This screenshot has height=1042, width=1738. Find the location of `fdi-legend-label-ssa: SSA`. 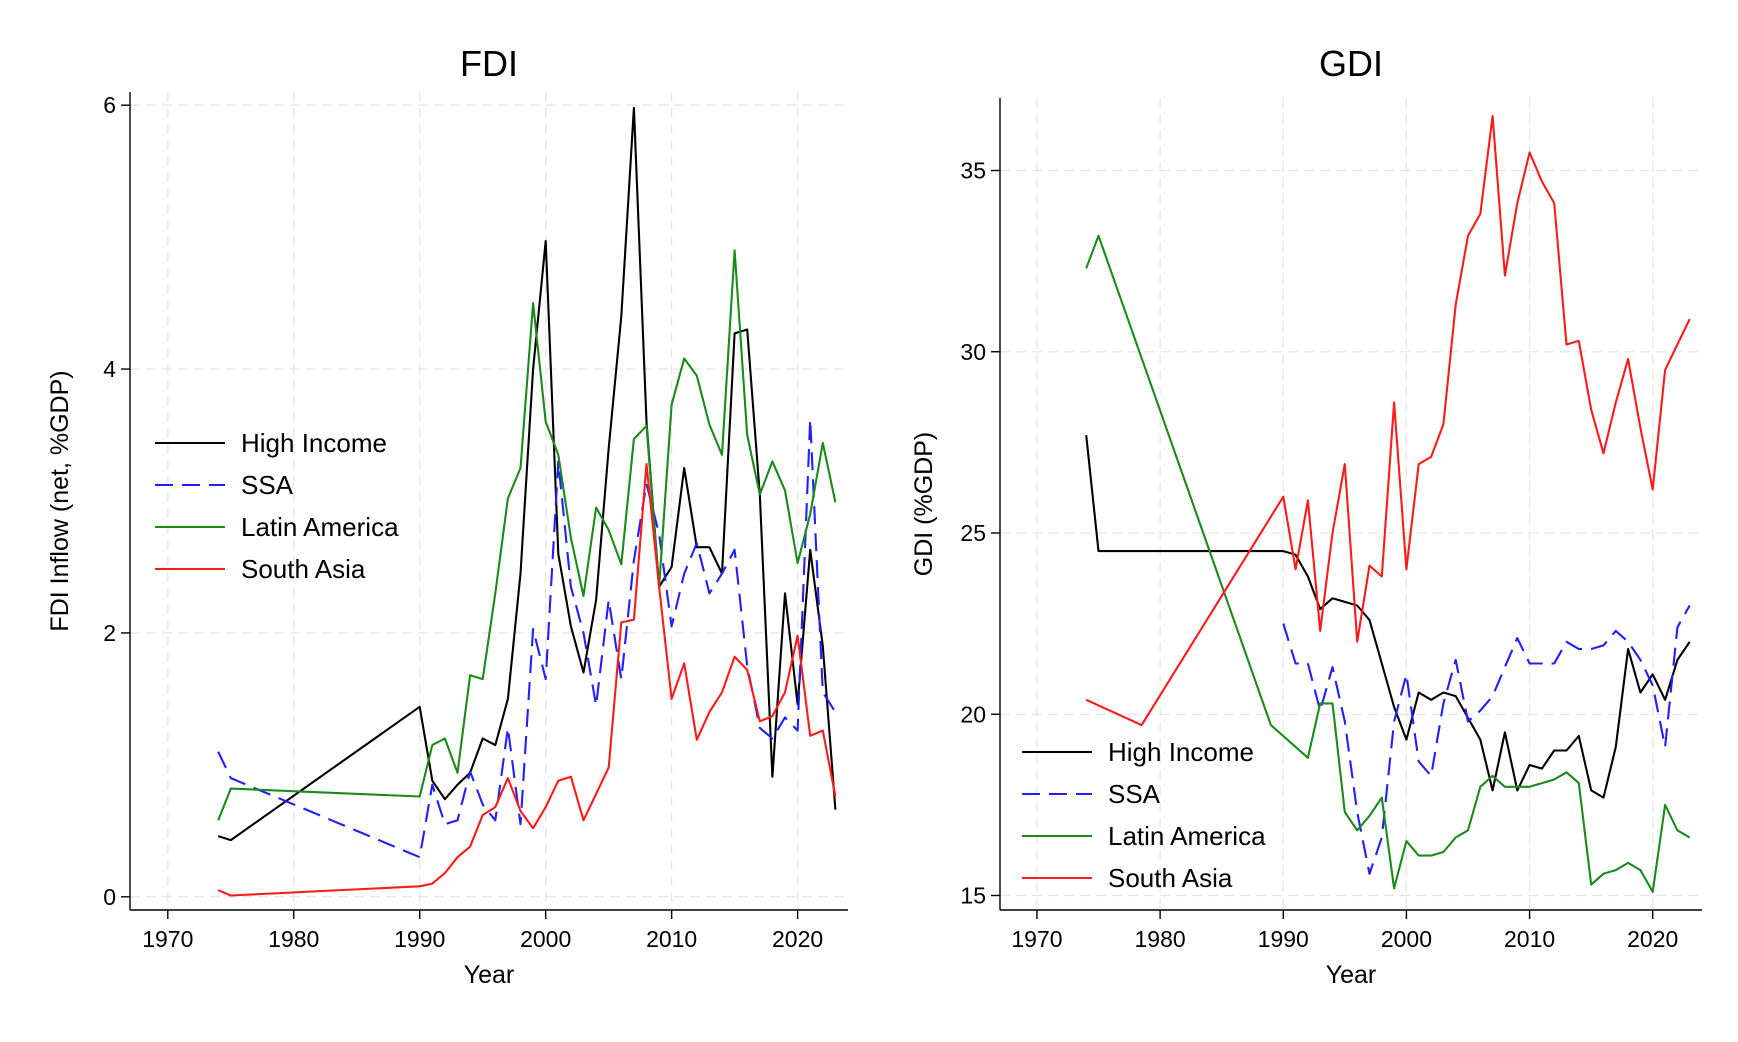

fdi-legend-label-ssa: SSA is located at coordinates (267, 485).